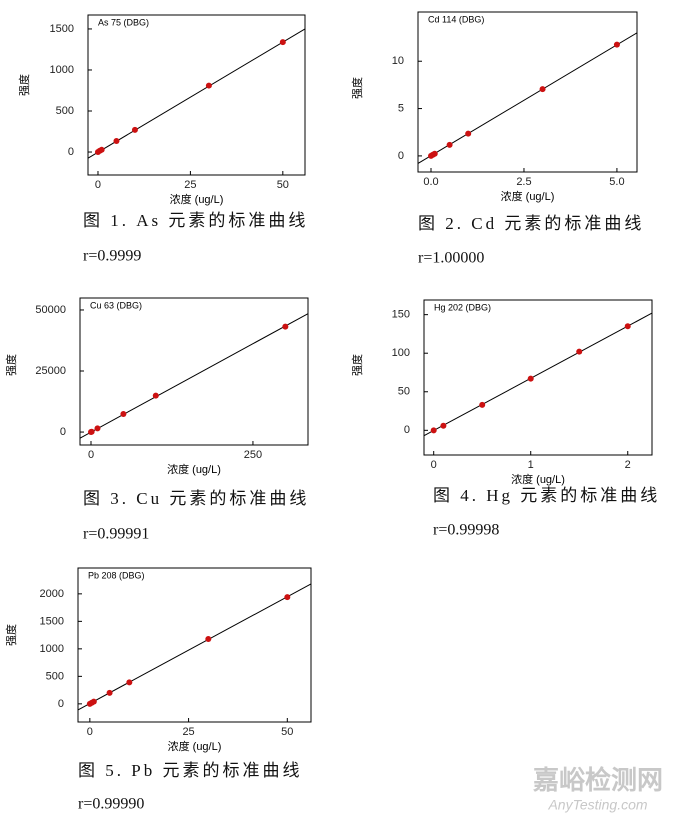 The image size is (680, 822). I want to click on y-tick-label: 150, so click(401, 315).